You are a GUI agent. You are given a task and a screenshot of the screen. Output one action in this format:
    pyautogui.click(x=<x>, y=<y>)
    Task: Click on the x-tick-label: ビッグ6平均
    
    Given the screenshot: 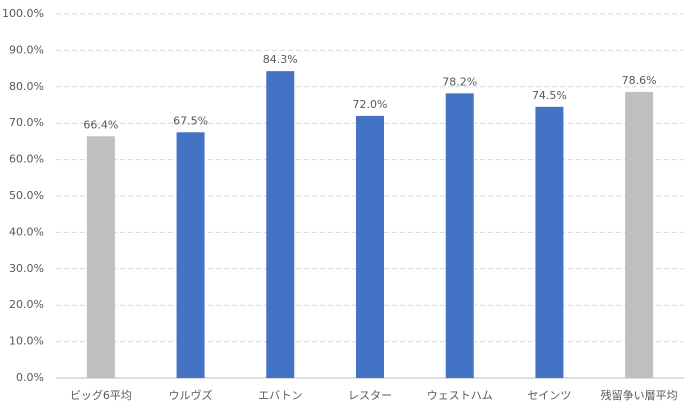 What is the action you would take?
    pyautogui.click(x=101, y=395)
    